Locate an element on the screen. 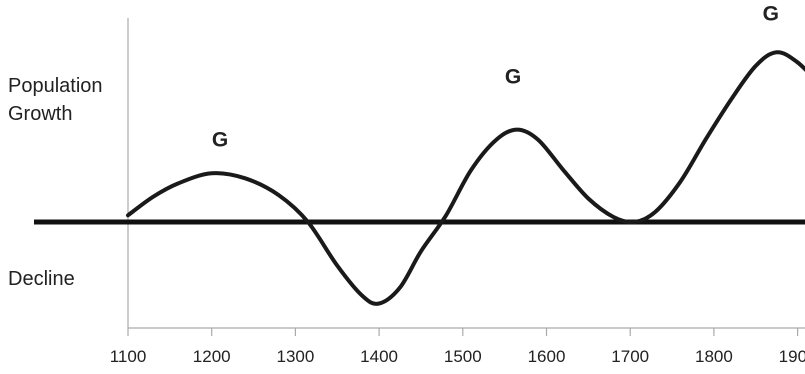  x-tick-labels: 1100 1200 1300 1400 1500 1600 1700 1800 1900 is located at coordinates (457, 356).